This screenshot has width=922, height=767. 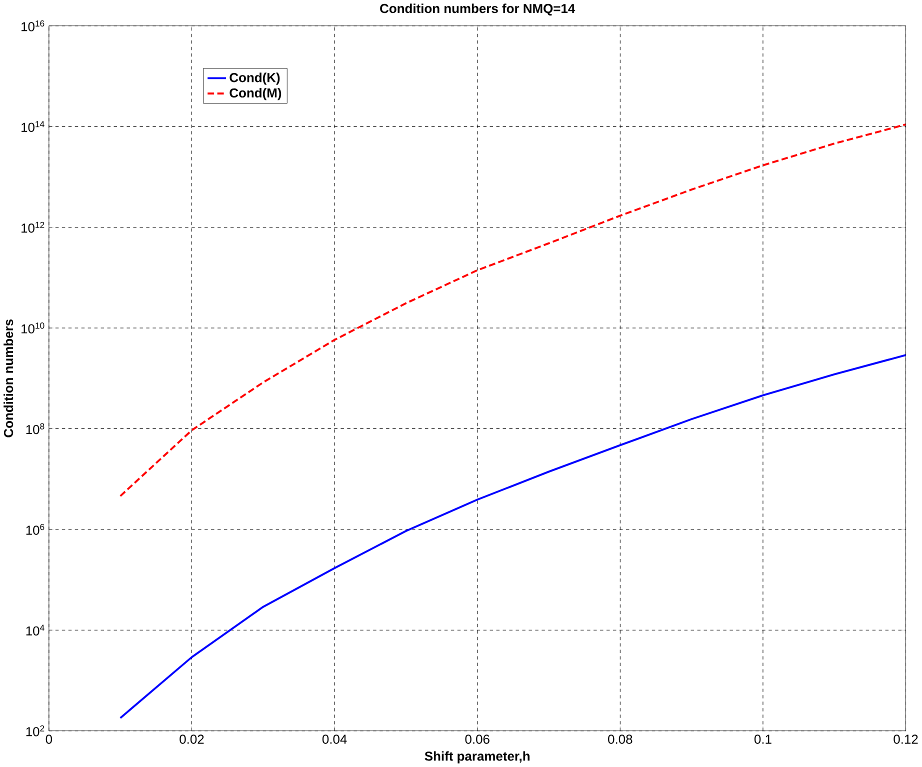 What do you see at coordinates (906, 739) in the screenshot?
I see `x-tick-label: 0.12` at bounding box center [906, 739].